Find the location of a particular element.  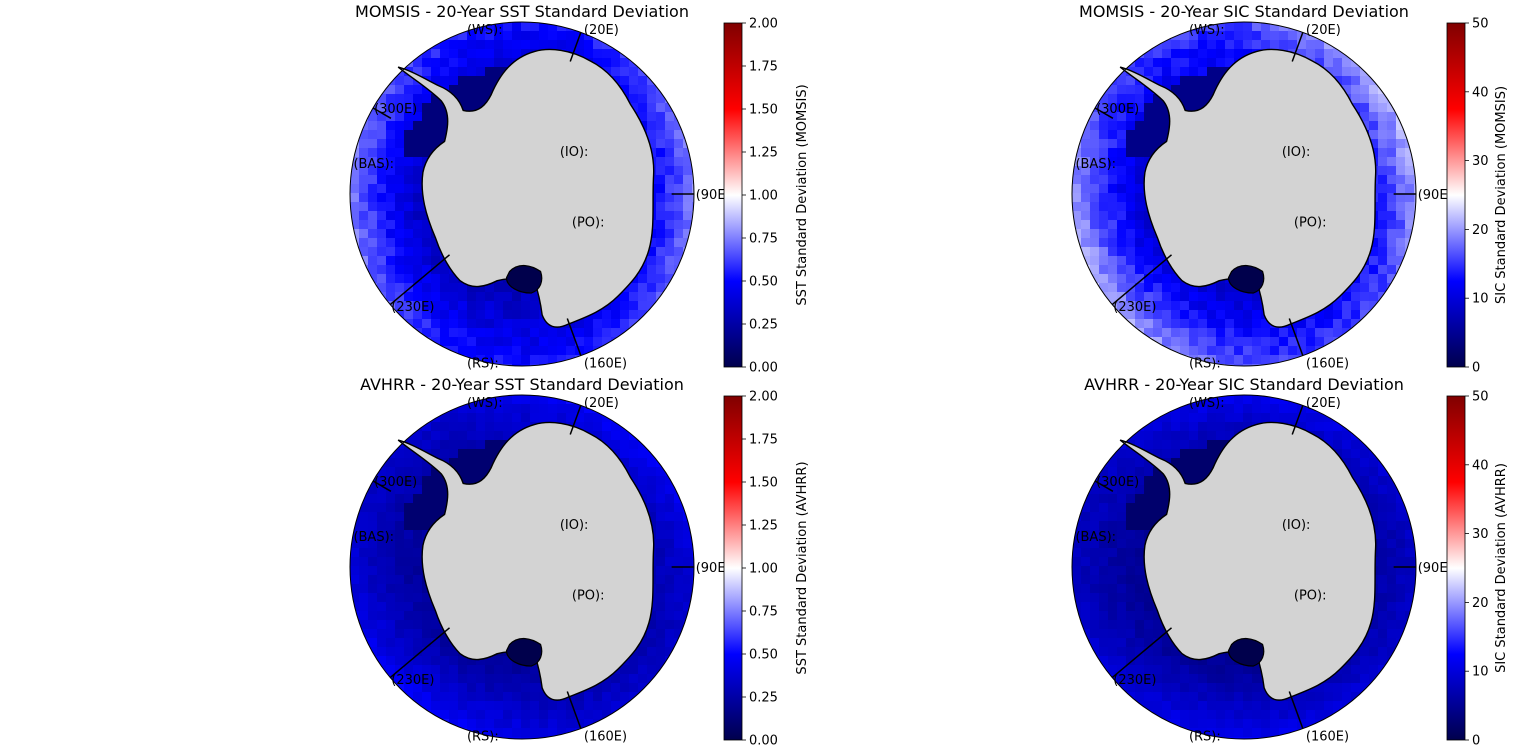

region-label: (WS): is located at coordinates (1207, 30).